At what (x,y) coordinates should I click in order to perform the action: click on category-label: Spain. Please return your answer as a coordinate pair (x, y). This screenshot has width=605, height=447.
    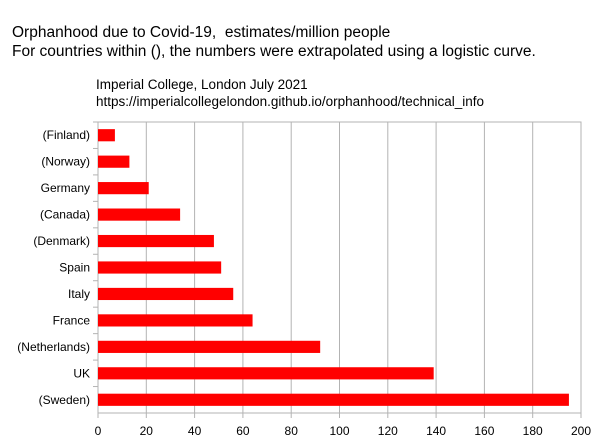
    Looking at the image, I should click on (74, 268).